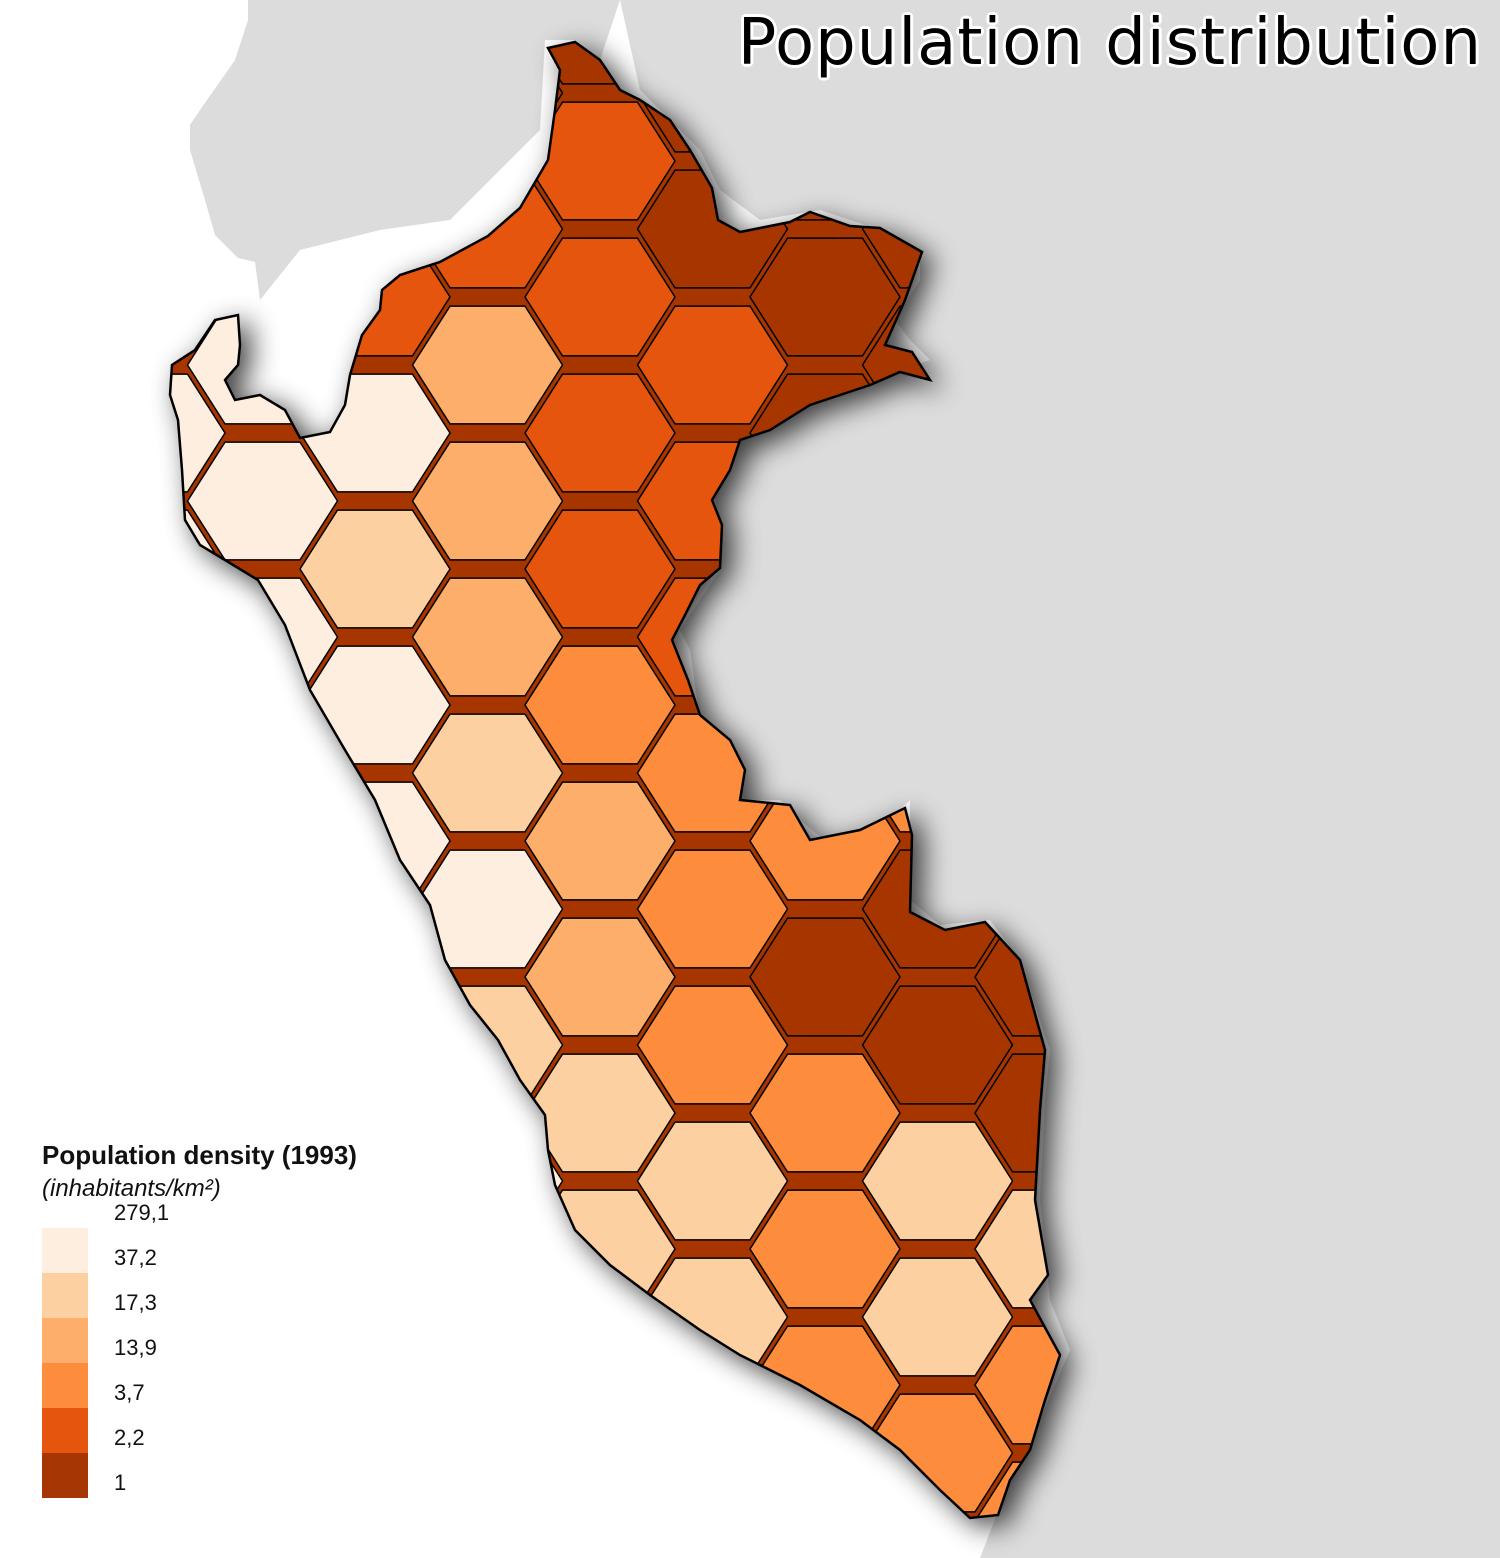 This screenshot has width=1500, height=1558. Describe the element at coordinates (135, 1257) in the screenshot. I see `legend-break-1: 37,2` at that location.